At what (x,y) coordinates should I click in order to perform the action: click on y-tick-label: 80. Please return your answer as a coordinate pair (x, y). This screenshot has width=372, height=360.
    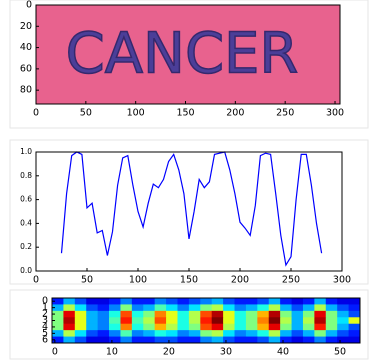
    Looking at the image, I should click on (26, 90).